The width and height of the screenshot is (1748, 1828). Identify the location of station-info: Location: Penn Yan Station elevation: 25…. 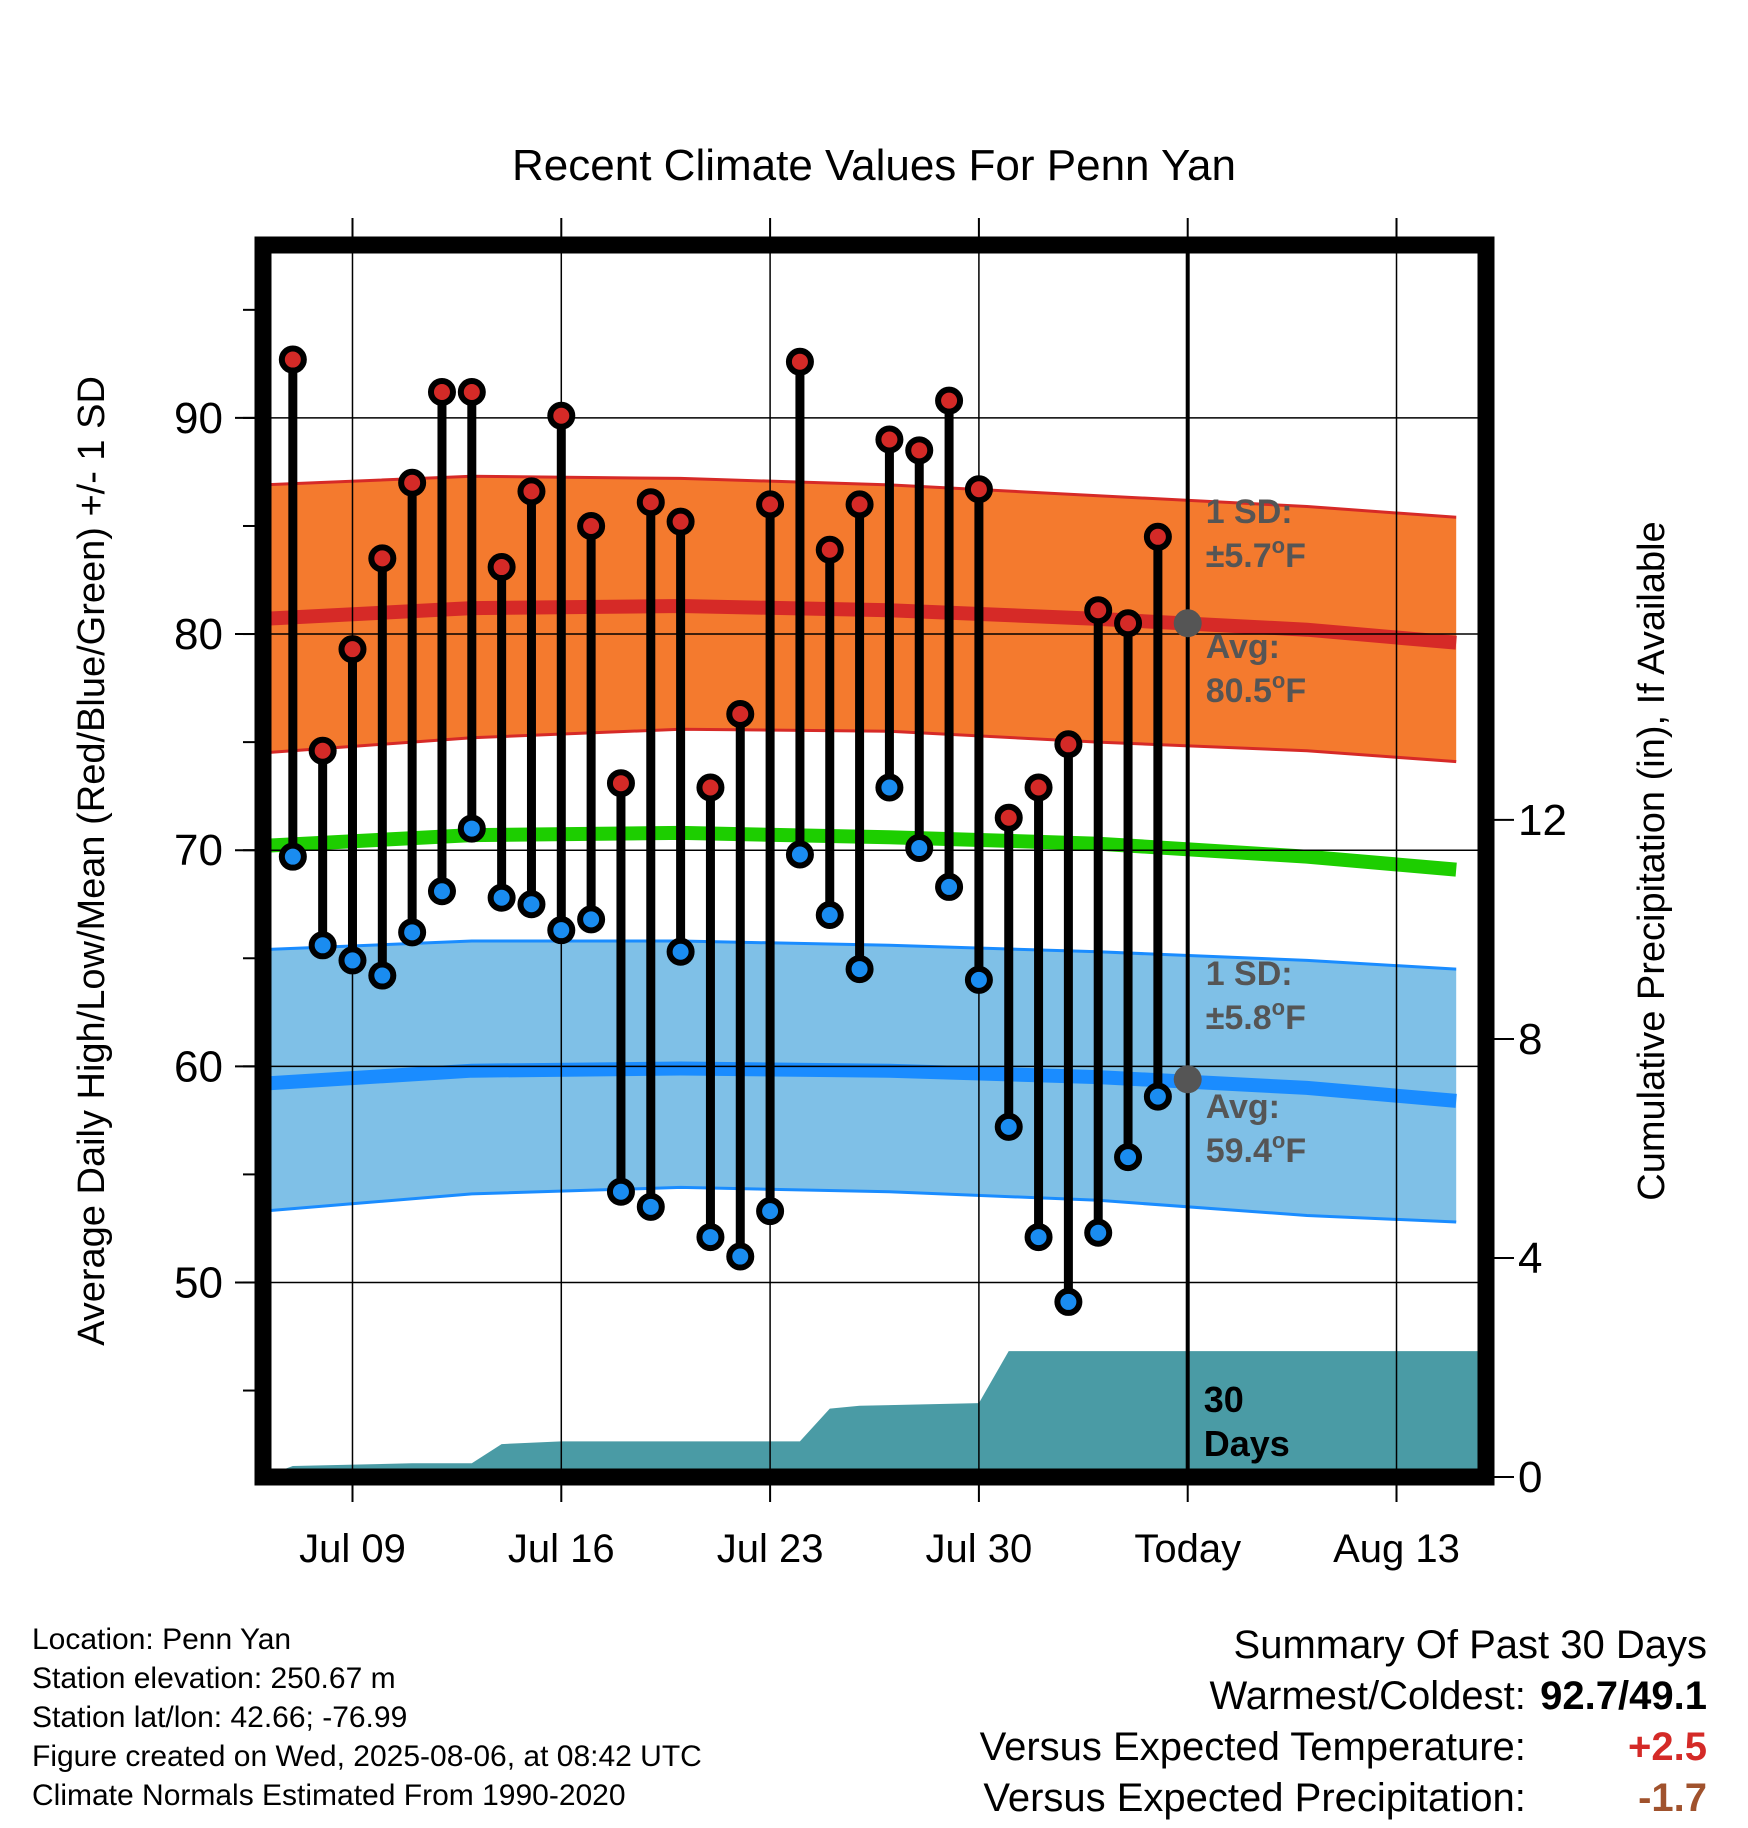
(367, 1717).